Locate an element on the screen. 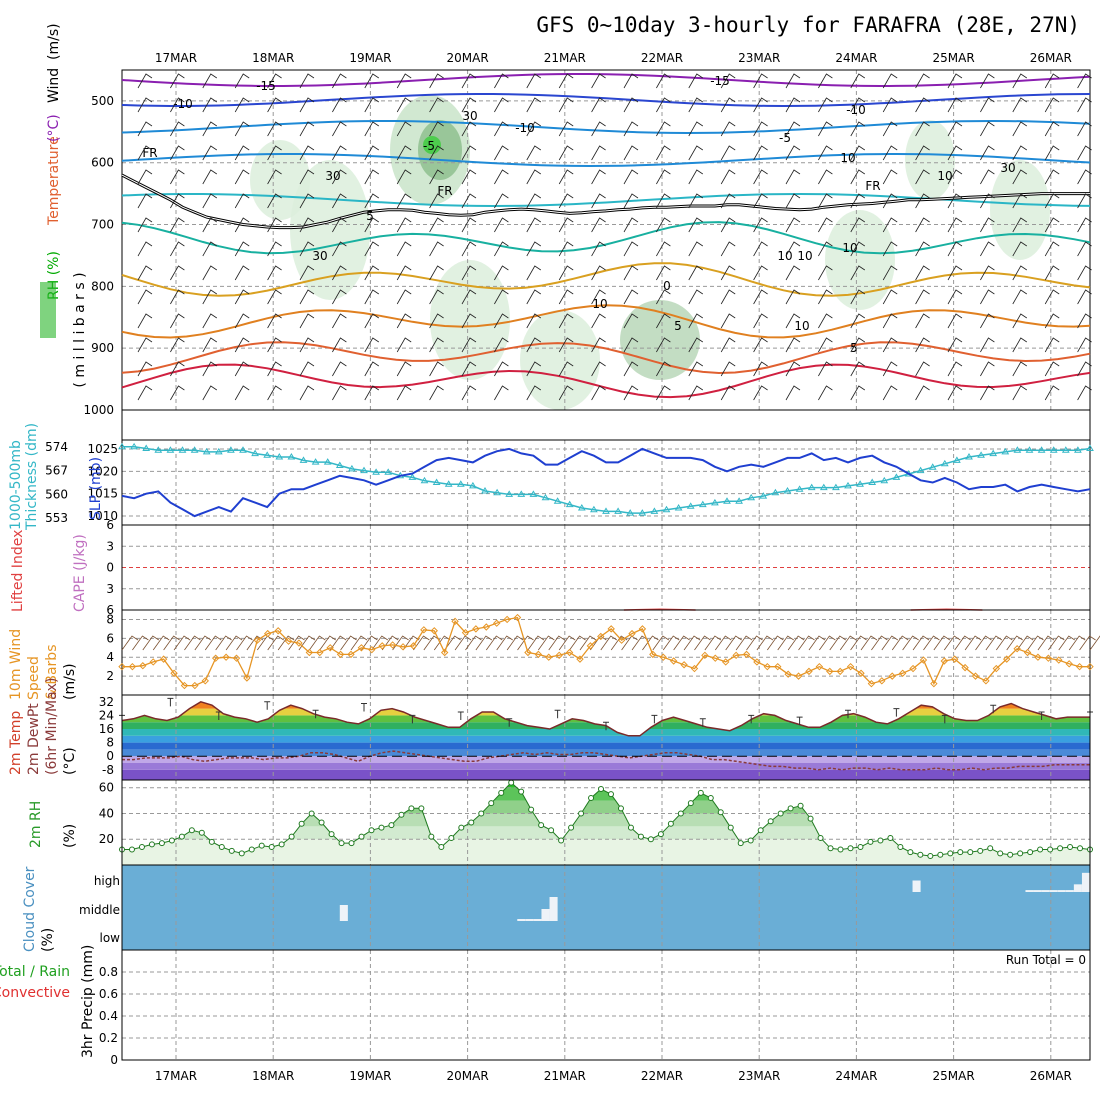  rh-bands is located at coordinates (606, 823).